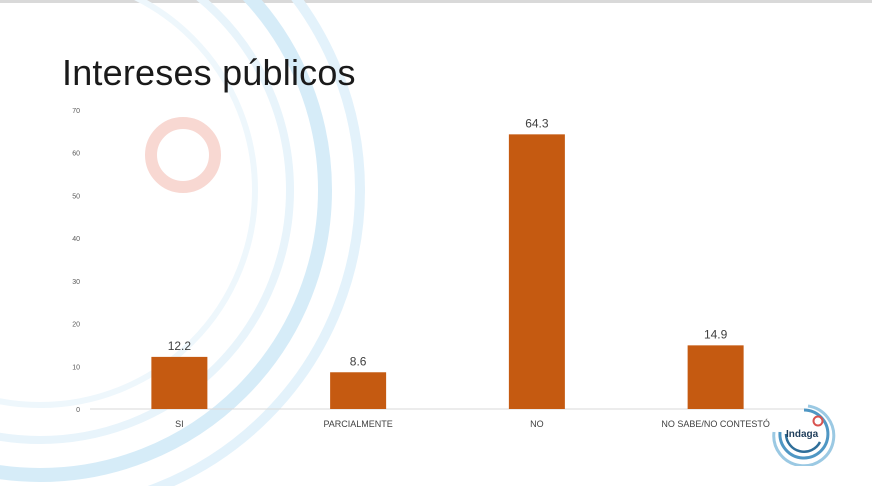 This screenshot has width=872, height=486. I want to click on bar-value-label: 64.3, so click(537, 123).